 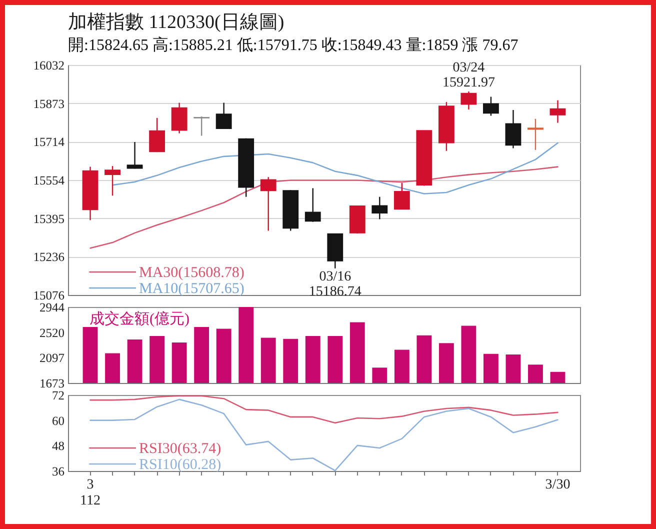 What do you see at coordinates (49, 142) in the screenshot?
I see `y-tick-label: 15714` at bounding box center [49, 142].